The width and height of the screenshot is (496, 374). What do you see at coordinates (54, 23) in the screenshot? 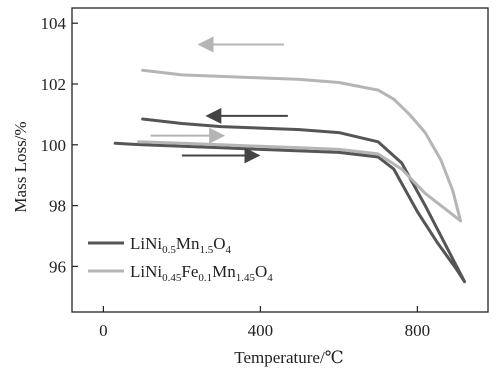
I see `y-tick-label: 104` at bounding box center [54, 23].